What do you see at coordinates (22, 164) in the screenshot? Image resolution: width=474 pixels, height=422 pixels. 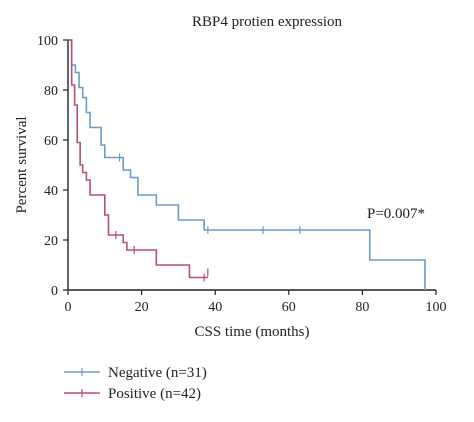 I see `y-axis-title: Percent survival` at bounding box center [22, 164].